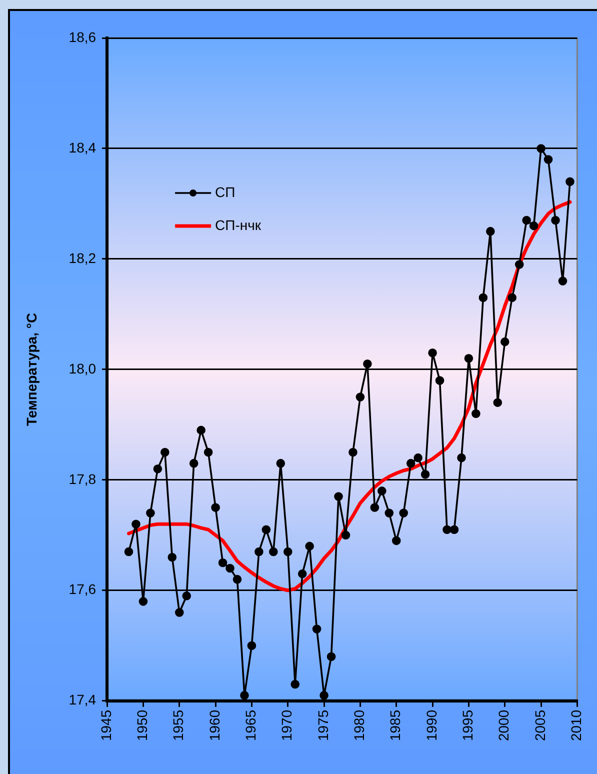 This screenshot has height=774, width=597. I want to click on x-tick-label: 1945, so click(106, 726).